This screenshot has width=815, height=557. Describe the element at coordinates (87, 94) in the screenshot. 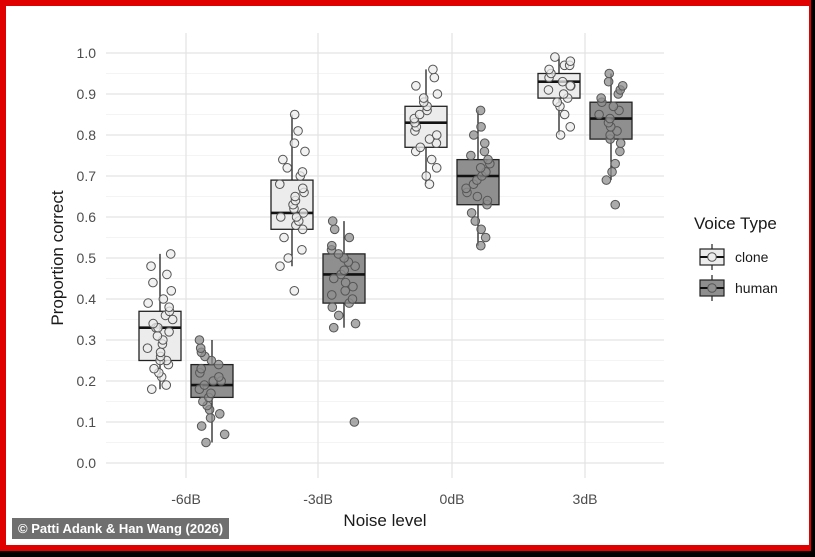

I see `y-tick-label: 0.9` at that location.